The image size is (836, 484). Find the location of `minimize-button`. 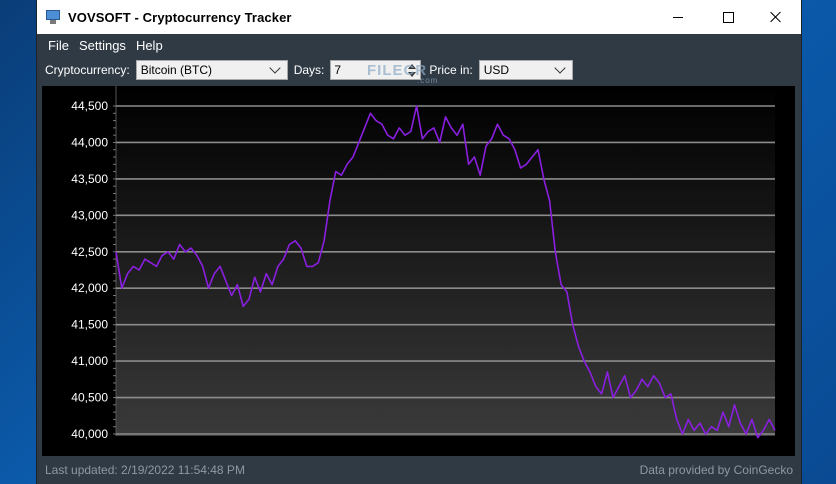

minimize-button is located at coordinates (678, 17).